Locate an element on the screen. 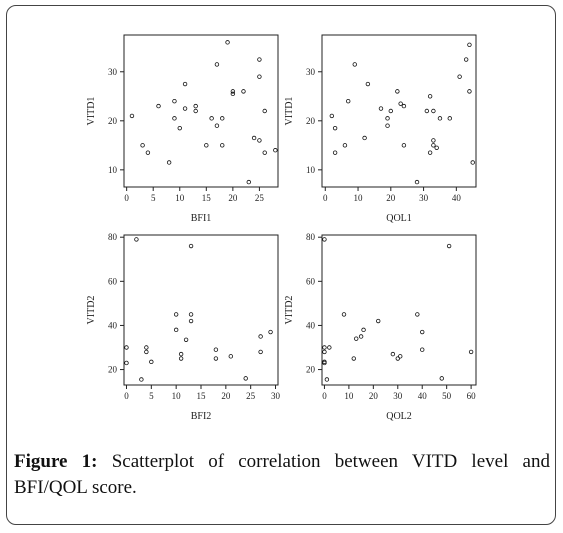 The image size is (563, 533). x-axis-label: QOL2 is located at coordinates (399, 416).